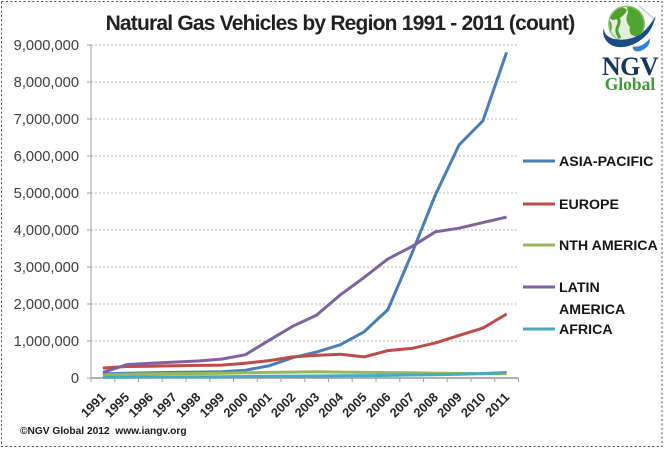 This screenshot has height=454, width=664. What do you see at coordinates (75, 379) in the screenshot?
I see `svg-text: 0` at bounding box center [75, 379].